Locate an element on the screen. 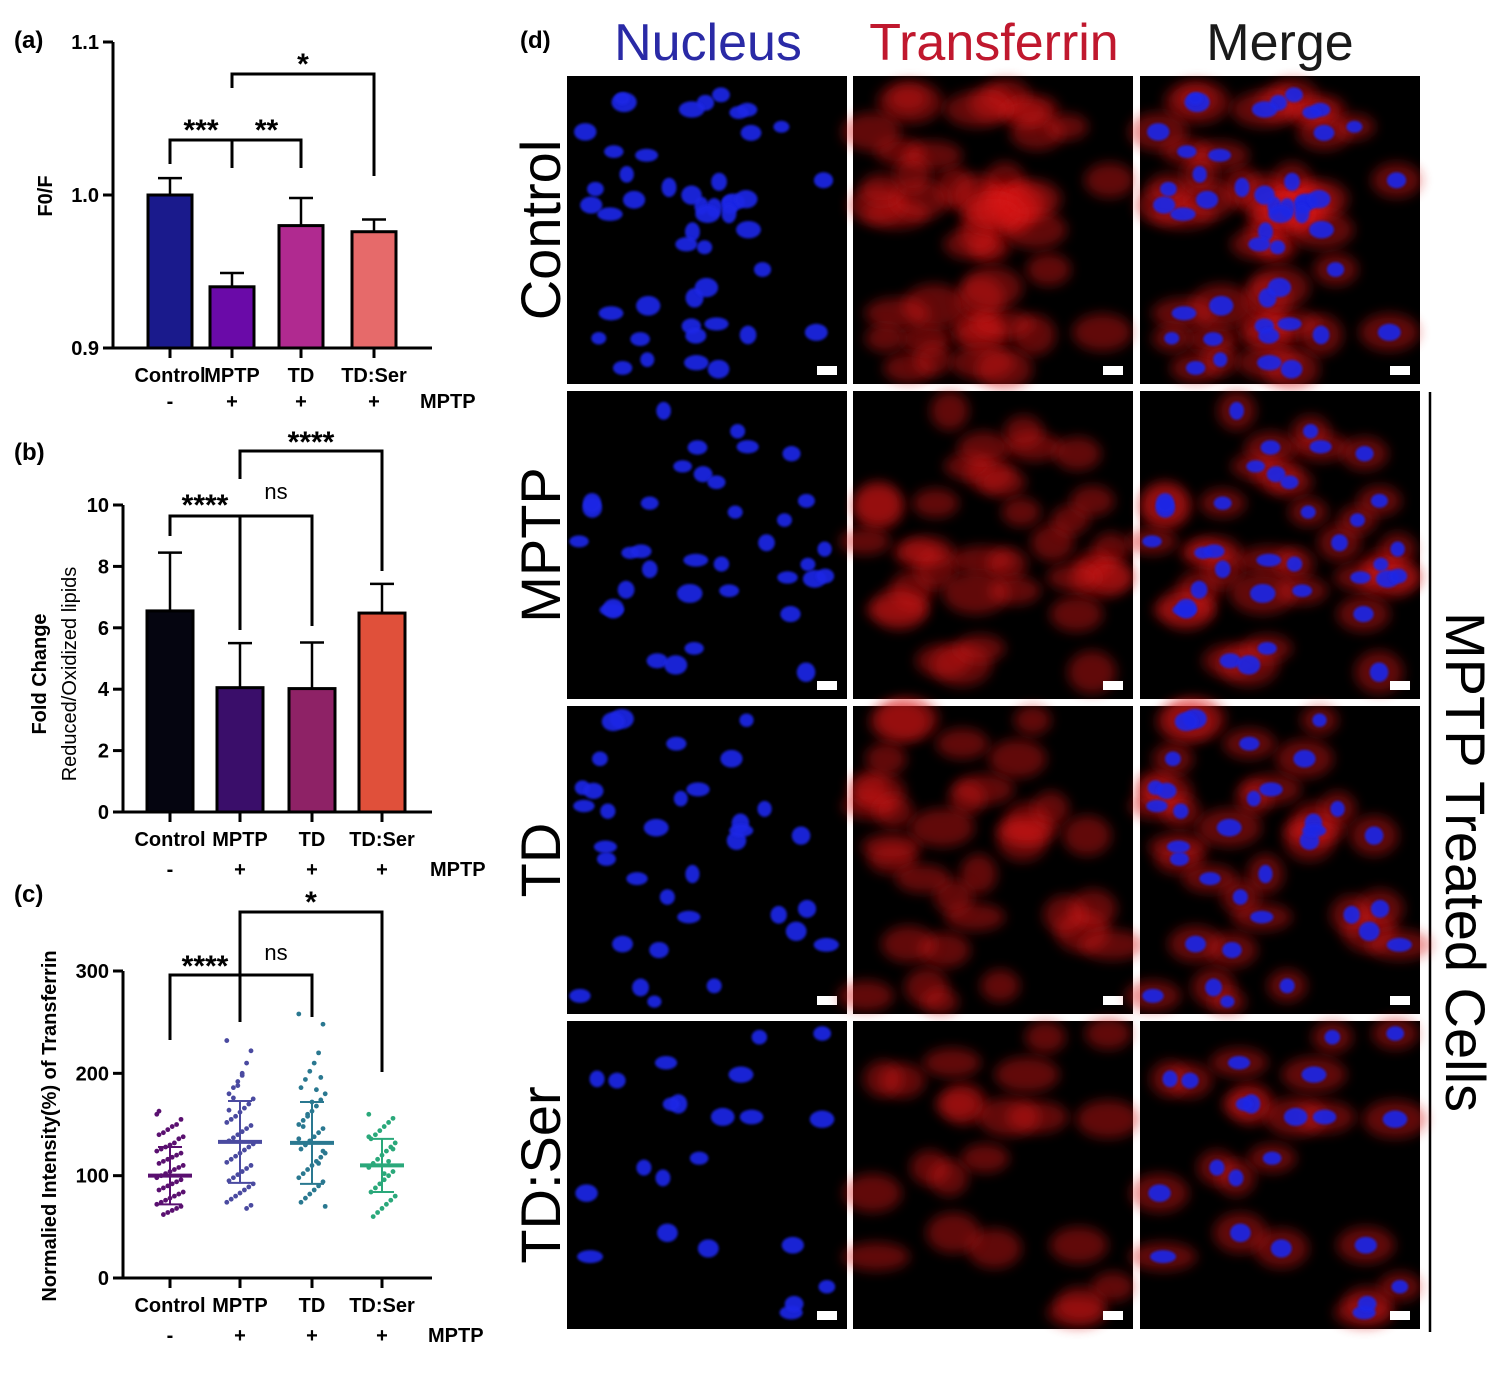 This screenshot has width=1488, height=1375. panel-c-y-tick-label: 0 is located at coordinates (103, 1279).